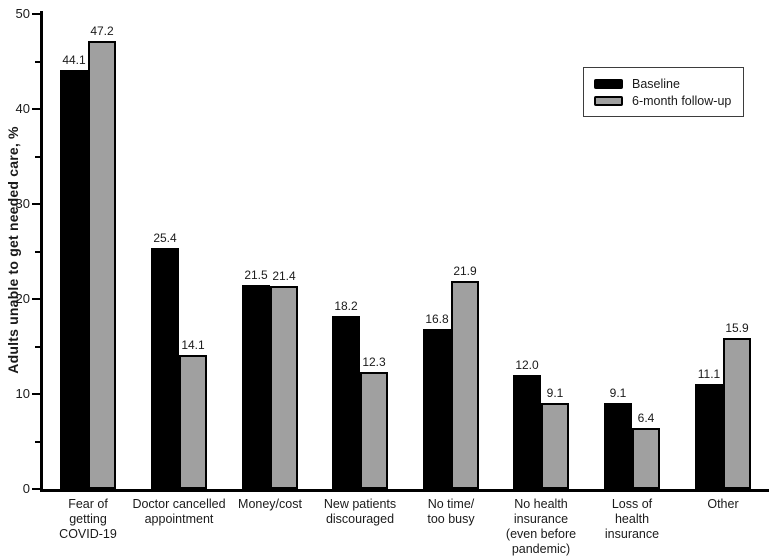  I want to click on bar-value-label: 16.8, so click(437, 319).